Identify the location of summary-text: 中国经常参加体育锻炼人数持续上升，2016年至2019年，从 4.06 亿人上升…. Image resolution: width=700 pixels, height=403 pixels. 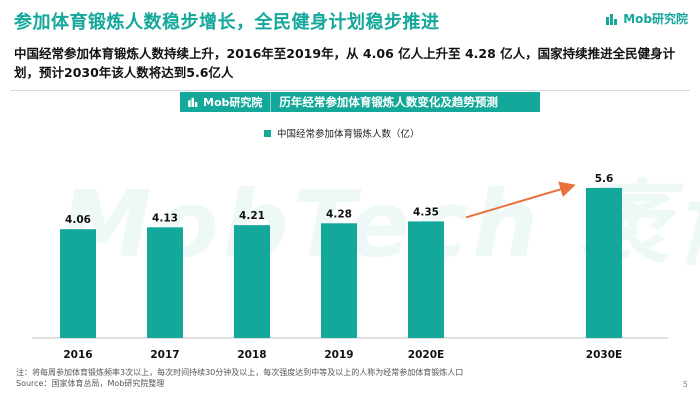
(345, 63).